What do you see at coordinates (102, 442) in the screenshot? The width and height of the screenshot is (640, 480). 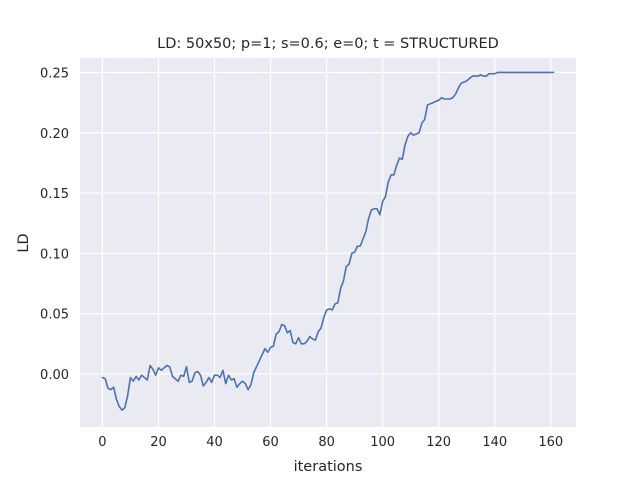 I see `x-tick-label: 0` at bounding box center [102, 442].